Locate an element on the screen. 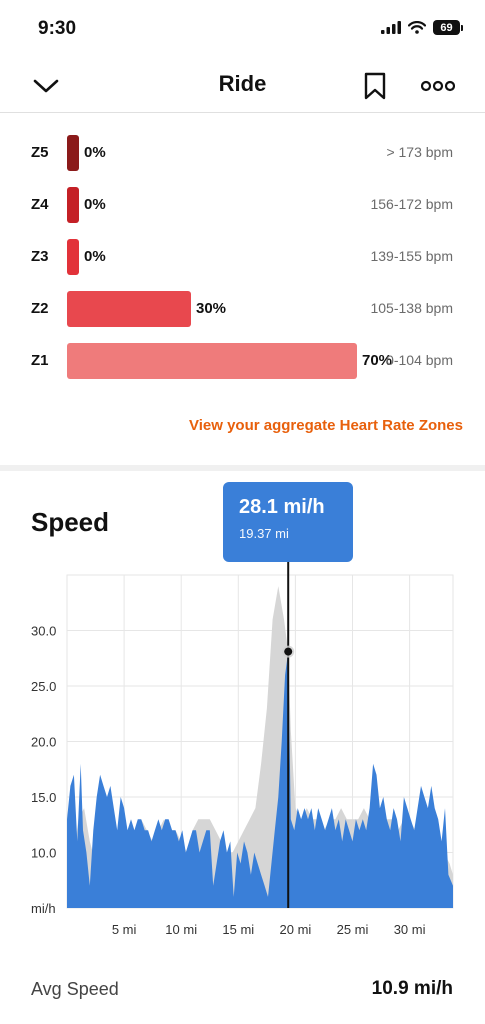 This screenshot has height=1024, width=485. tooltip-speed-value: 28.1 mi/h is located at coordinates (282, 507).